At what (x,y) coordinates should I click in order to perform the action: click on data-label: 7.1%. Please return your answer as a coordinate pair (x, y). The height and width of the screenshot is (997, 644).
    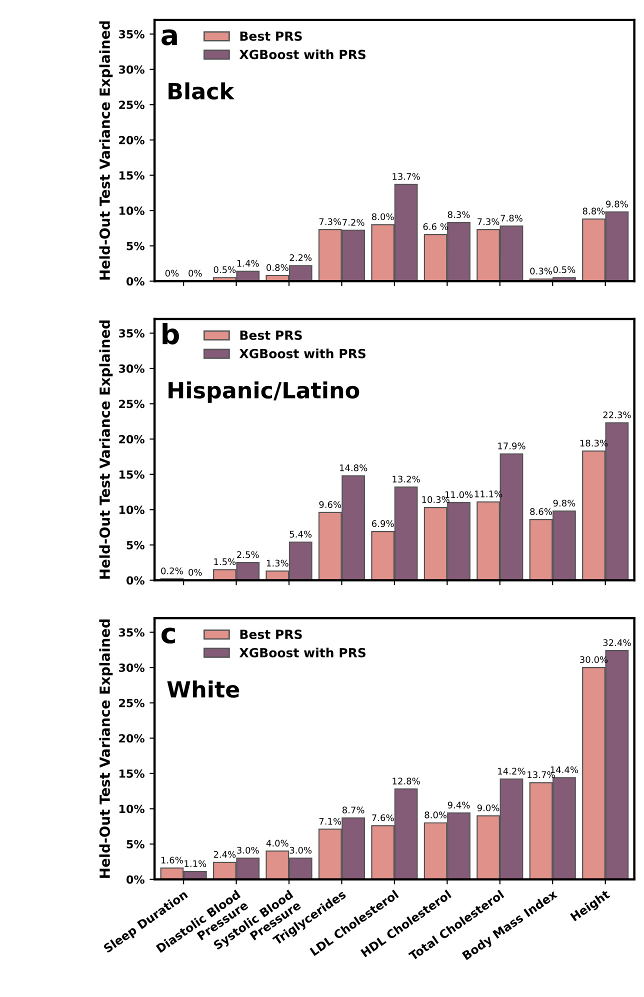
    Looking at the image, I should click on (330, 821).